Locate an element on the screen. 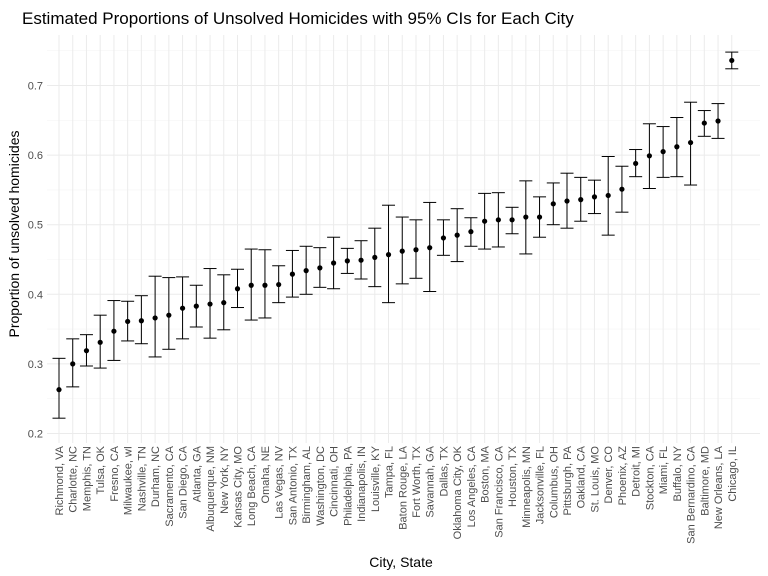  x-tick-label: New Orleans, LA is located at coordinates (719, 487).